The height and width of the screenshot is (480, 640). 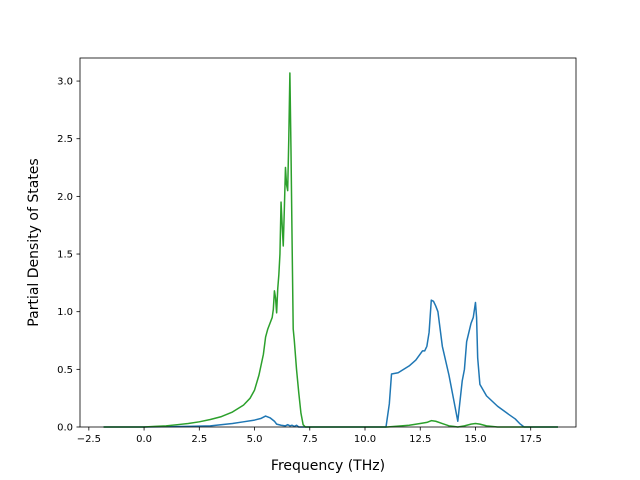 What do you see at coordinates (255, 439) in the screenshot?
I see `x-tick-label: 5.0` at bounding box center [255, 439].